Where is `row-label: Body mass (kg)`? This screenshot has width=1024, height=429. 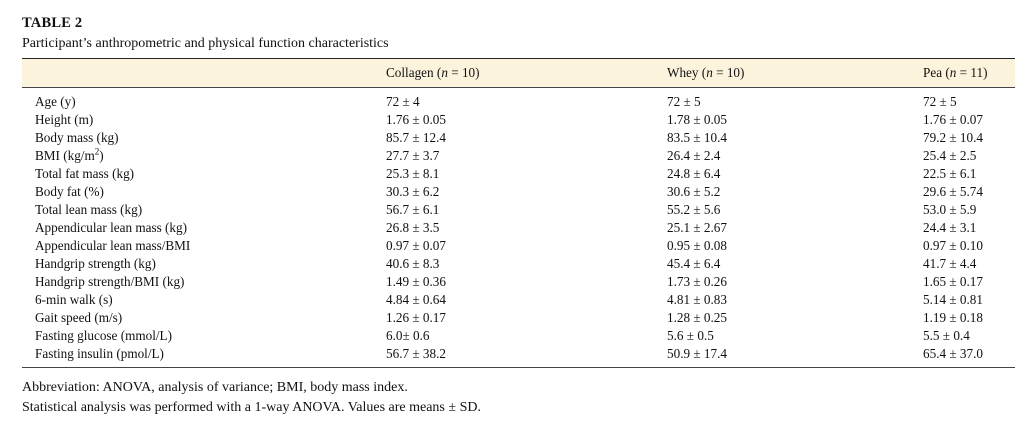 row-label: Body mass (kg) is located at coordinates (77, 137).